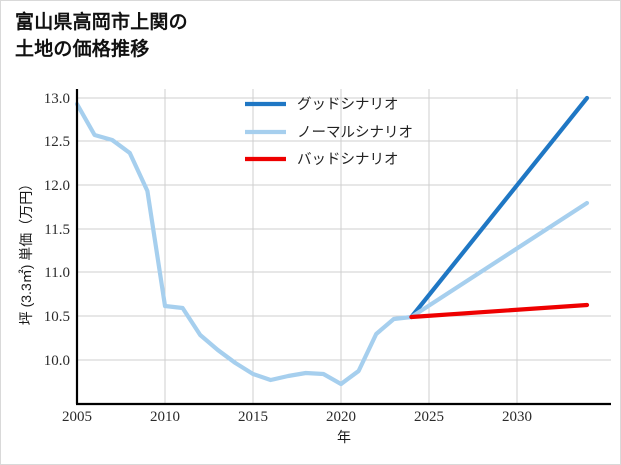  I want to click on chart-legend: グッドシナリオ ノーマルシナリオ バッドシナリオ, so click(329, 132).